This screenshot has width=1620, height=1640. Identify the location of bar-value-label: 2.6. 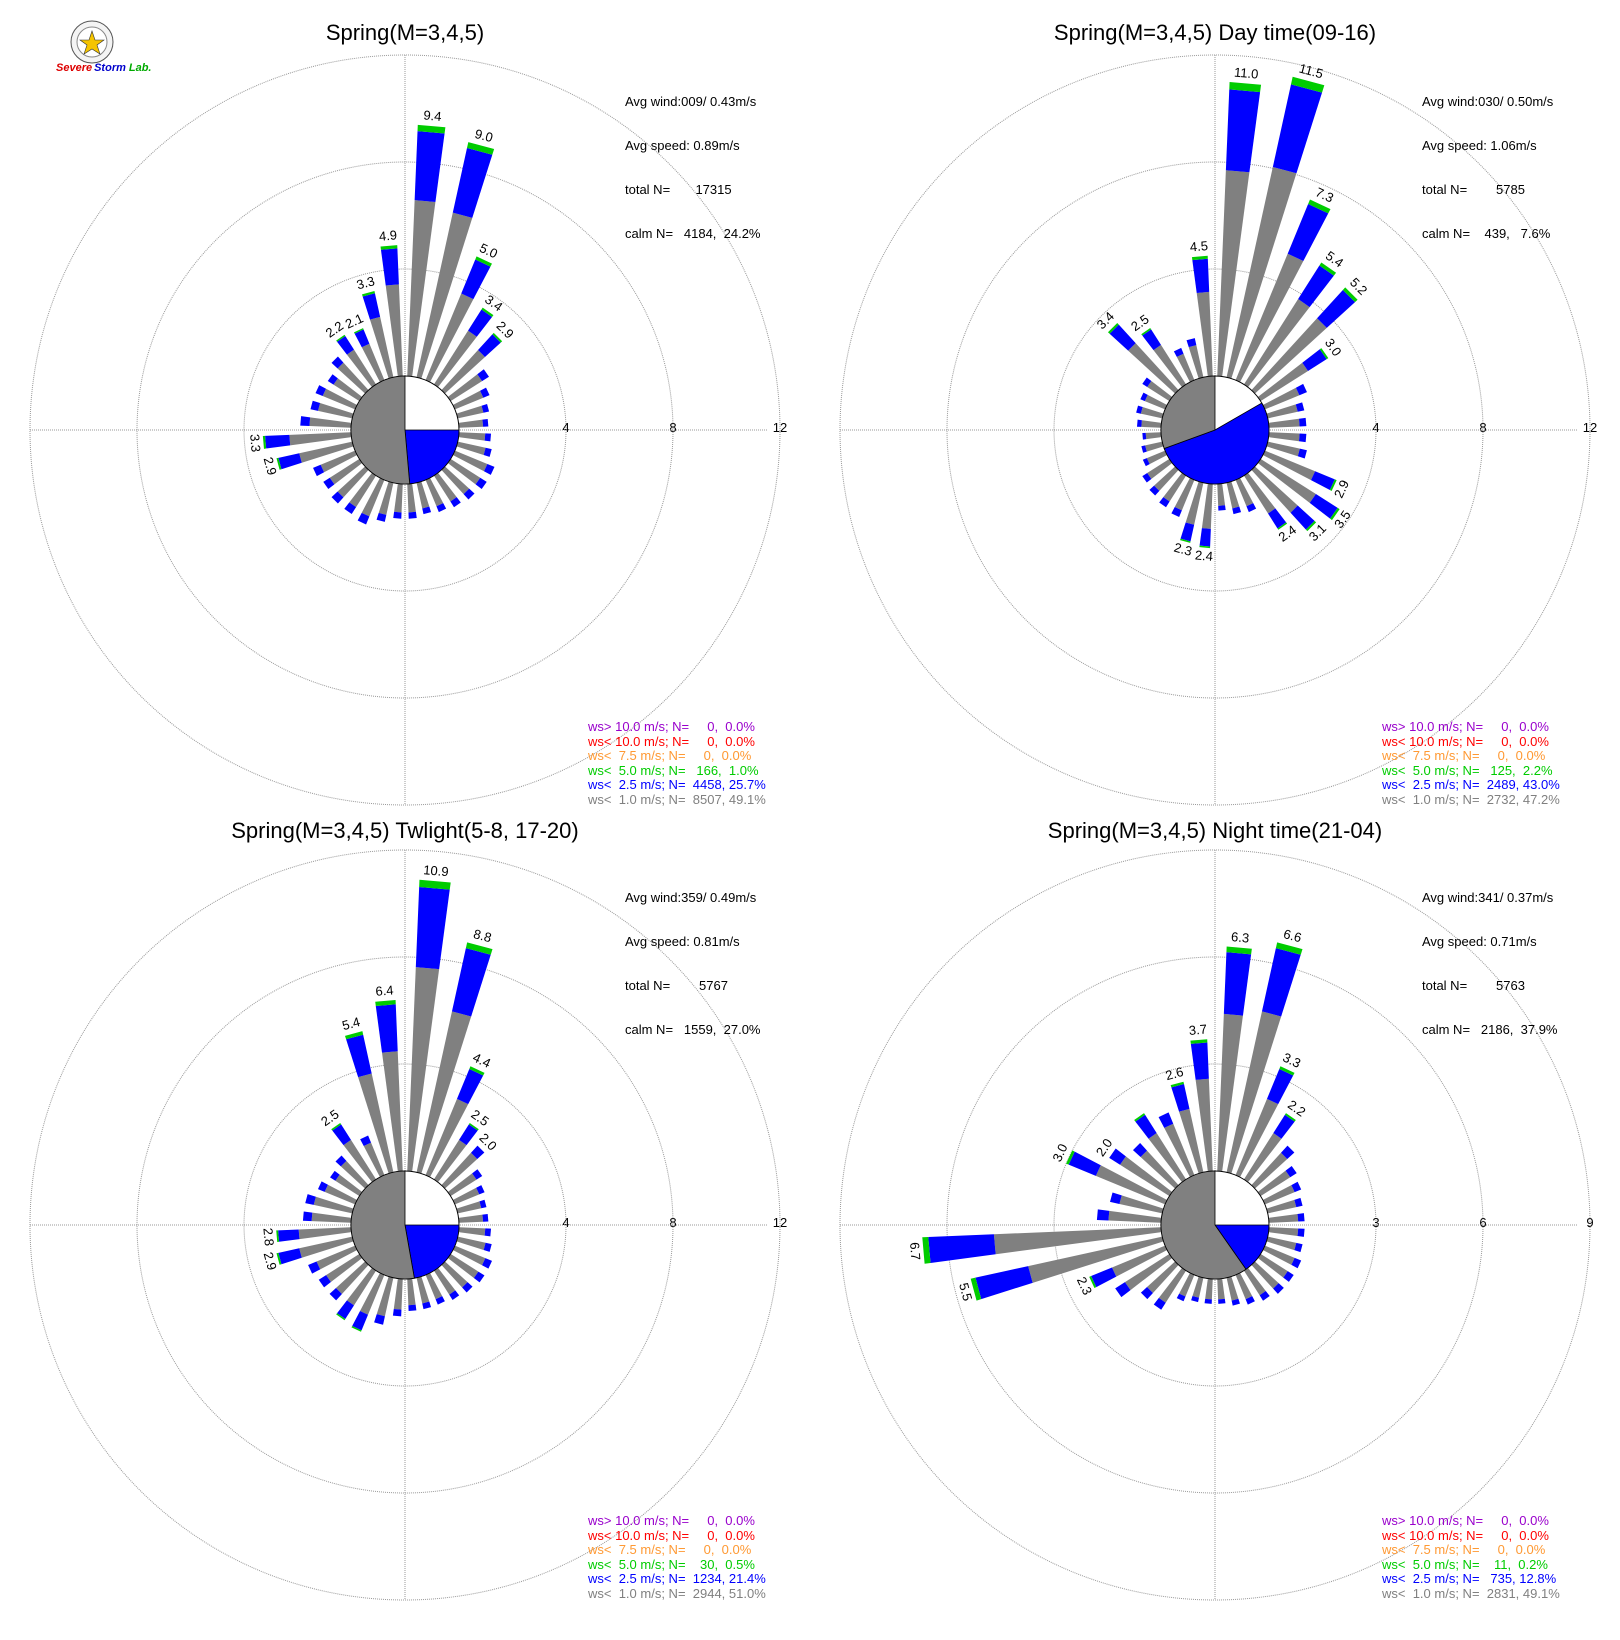
(1174, 1073).